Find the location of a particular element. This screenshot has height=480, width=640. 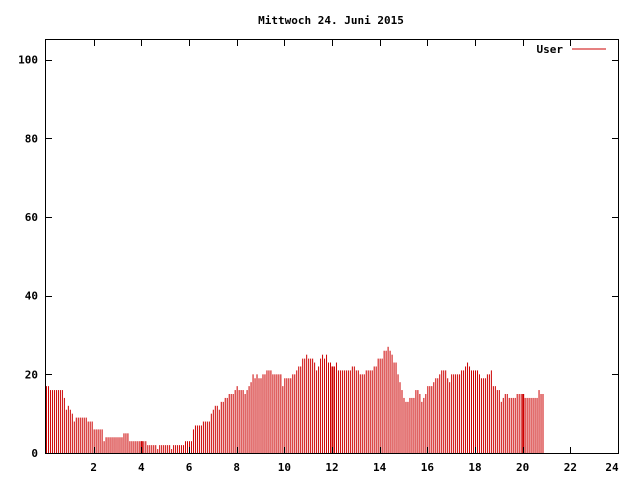

y-tick-label: 100 is located at coordinates (28, 60).